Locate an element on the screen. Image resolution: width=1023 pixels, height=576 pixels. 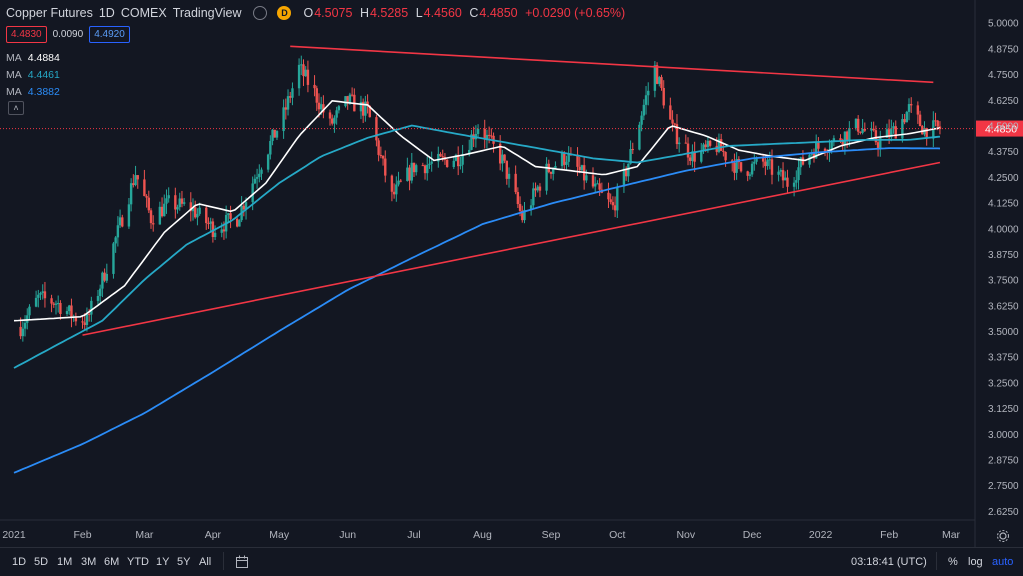
price-tick-label: 5.0000 is located at coordinates (1003, 24).